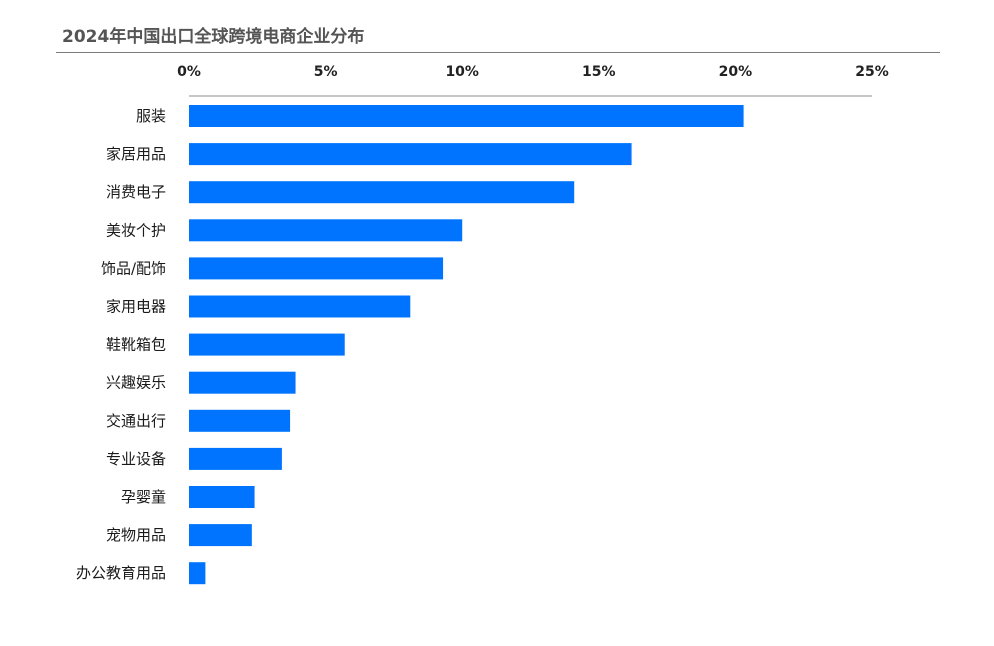 This screenshot has width=994, height=646. What do you see at coordinates (872, 72) in the screenshot?
I see `x-tick-label: 25%` at bounding box center [872, 72].